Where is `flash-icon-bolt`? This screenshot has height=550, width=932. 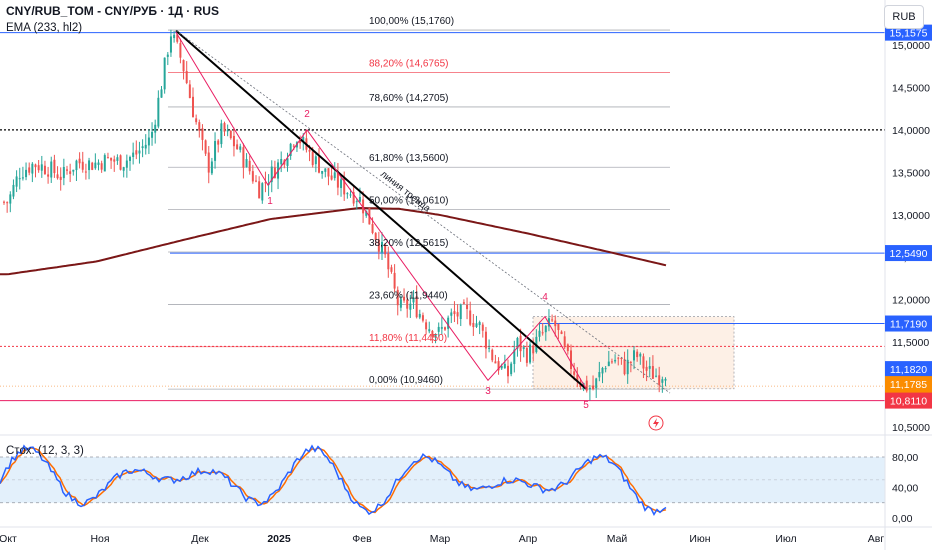 flash-icon-bolt is located at coordinates (656, 423).